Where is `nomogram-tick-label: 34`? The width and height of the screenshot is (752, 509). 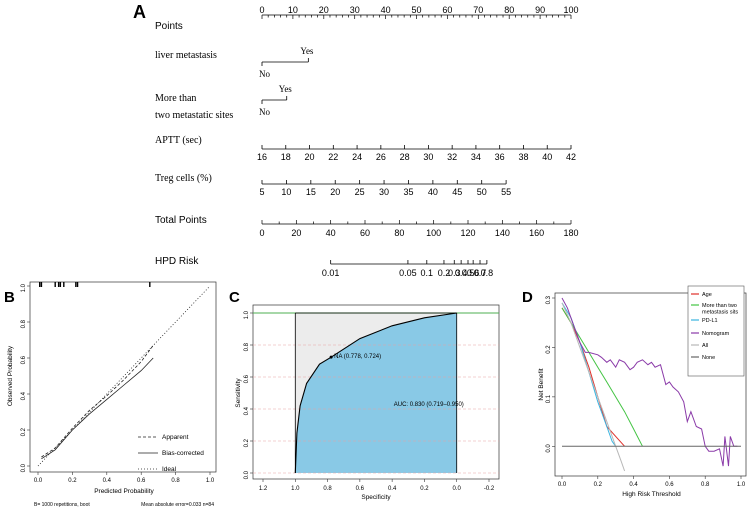 nomogram-tick-label: 34 is located at coordinates (476, 157).